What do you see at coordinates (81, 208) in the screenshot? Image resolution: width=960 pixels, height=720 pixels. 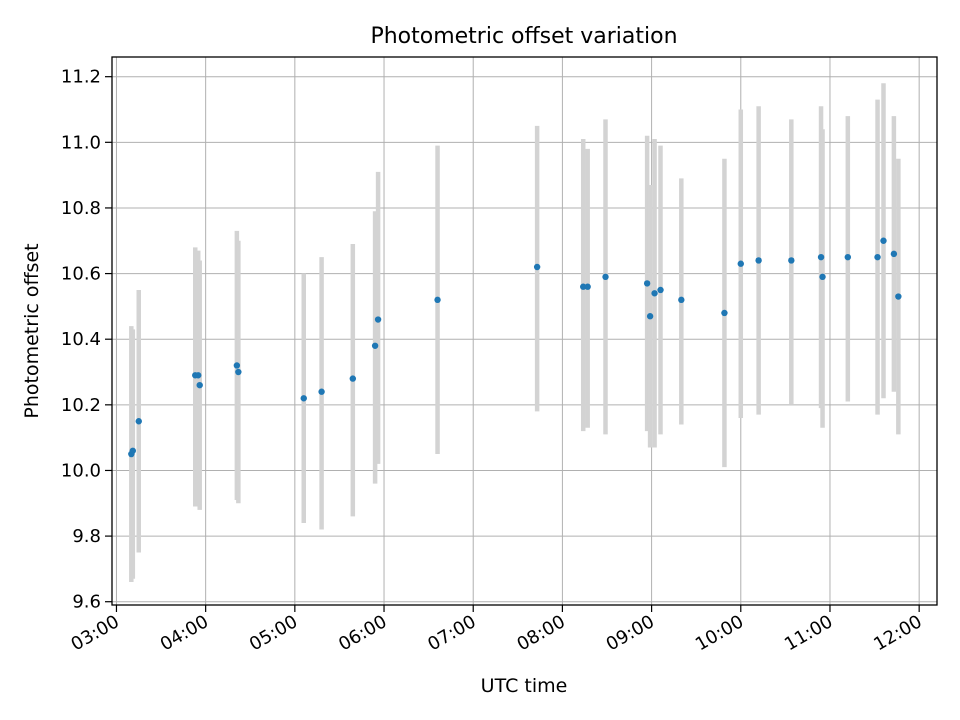 I see `y-tick-label: 10.8` at bounding box center [81, 208].